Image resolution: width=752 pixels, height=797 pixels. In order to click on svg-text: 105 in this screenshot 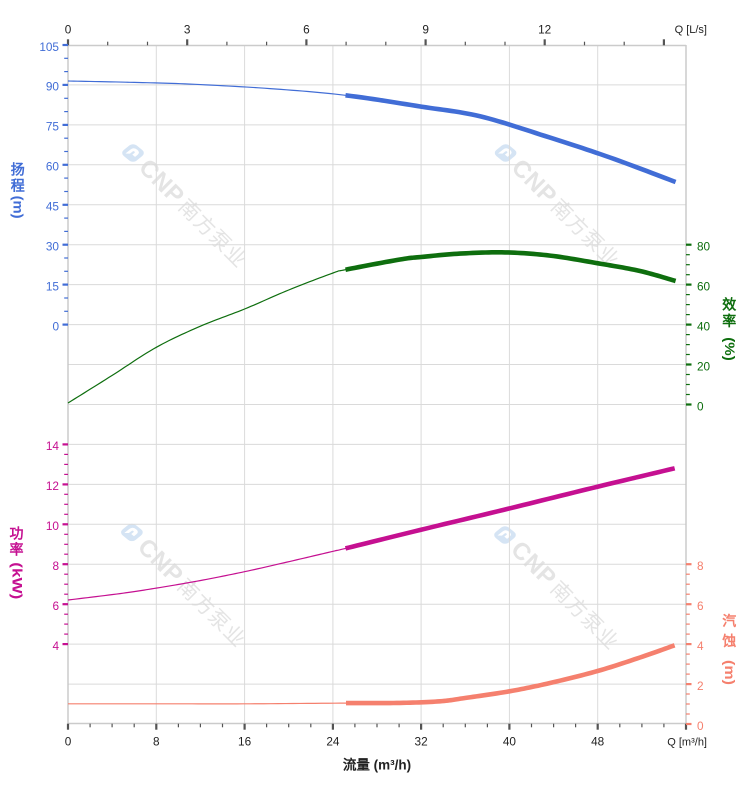, I will do `click(49, 47)`.